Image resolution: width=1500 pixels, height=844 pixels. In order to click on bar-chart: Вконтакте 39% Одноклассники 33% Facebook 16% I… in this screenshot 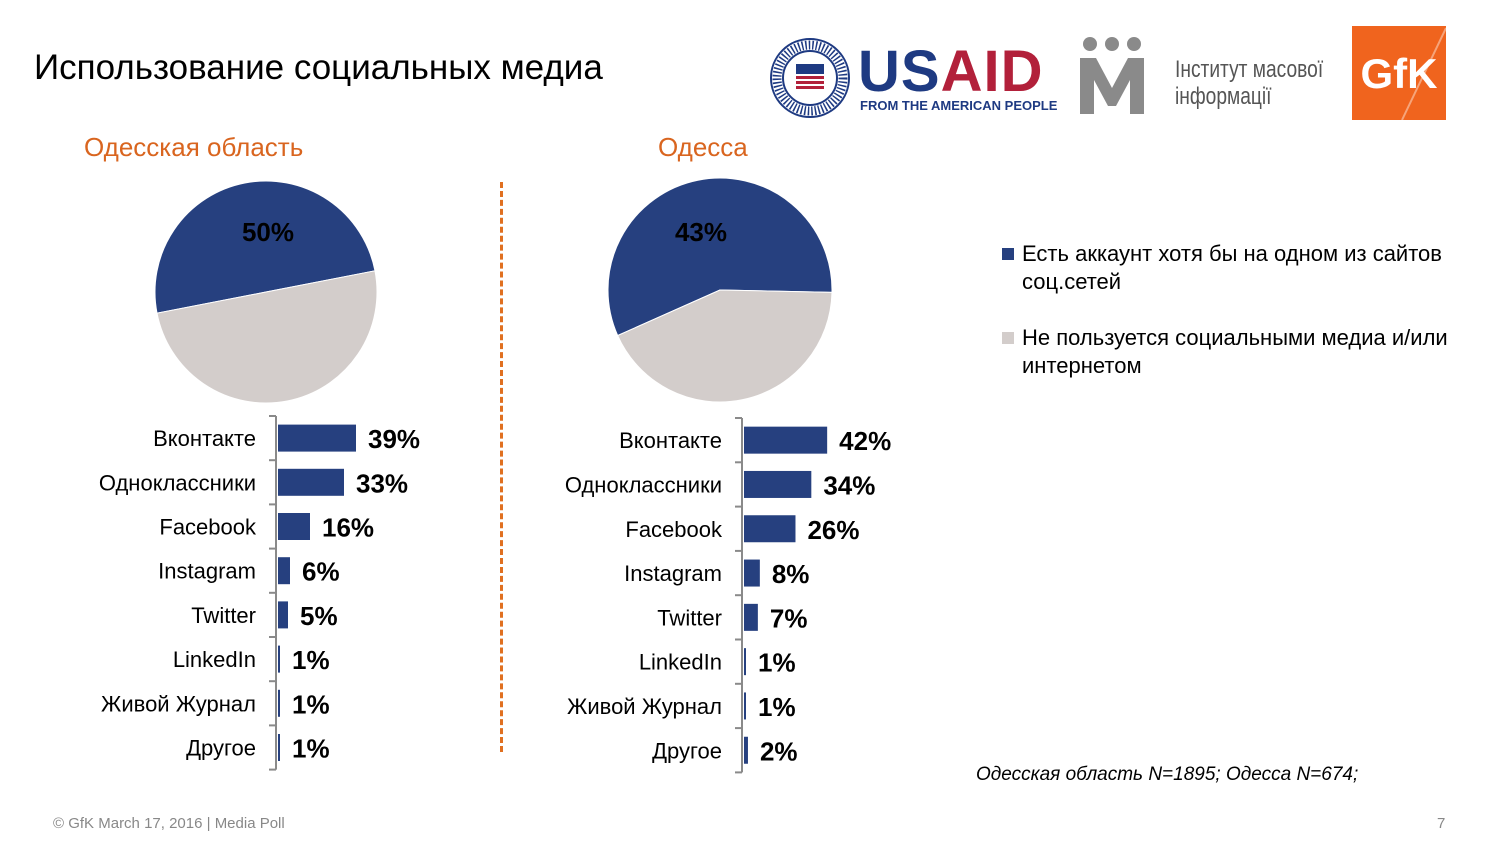, I will do `click(259, 593)`.